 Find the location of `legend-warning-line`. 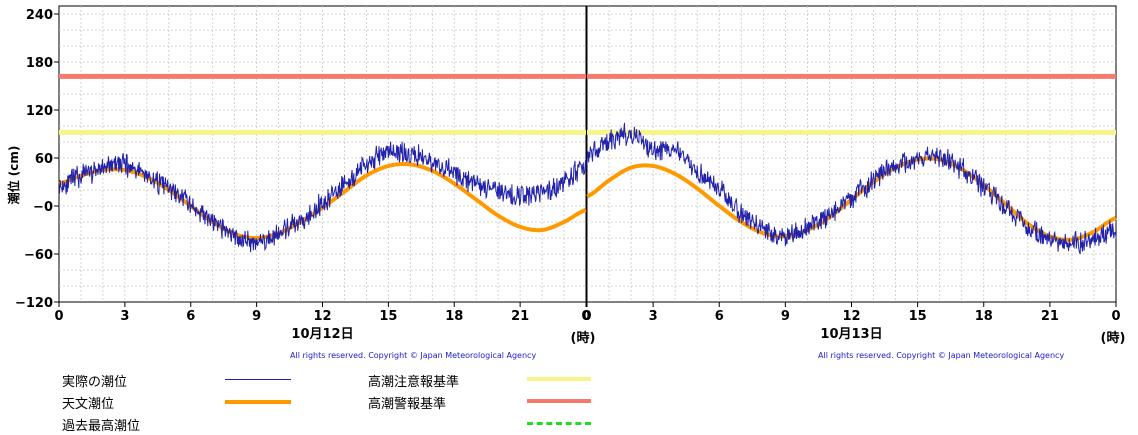

legend-warning-line is located at coordinates (559, 401).